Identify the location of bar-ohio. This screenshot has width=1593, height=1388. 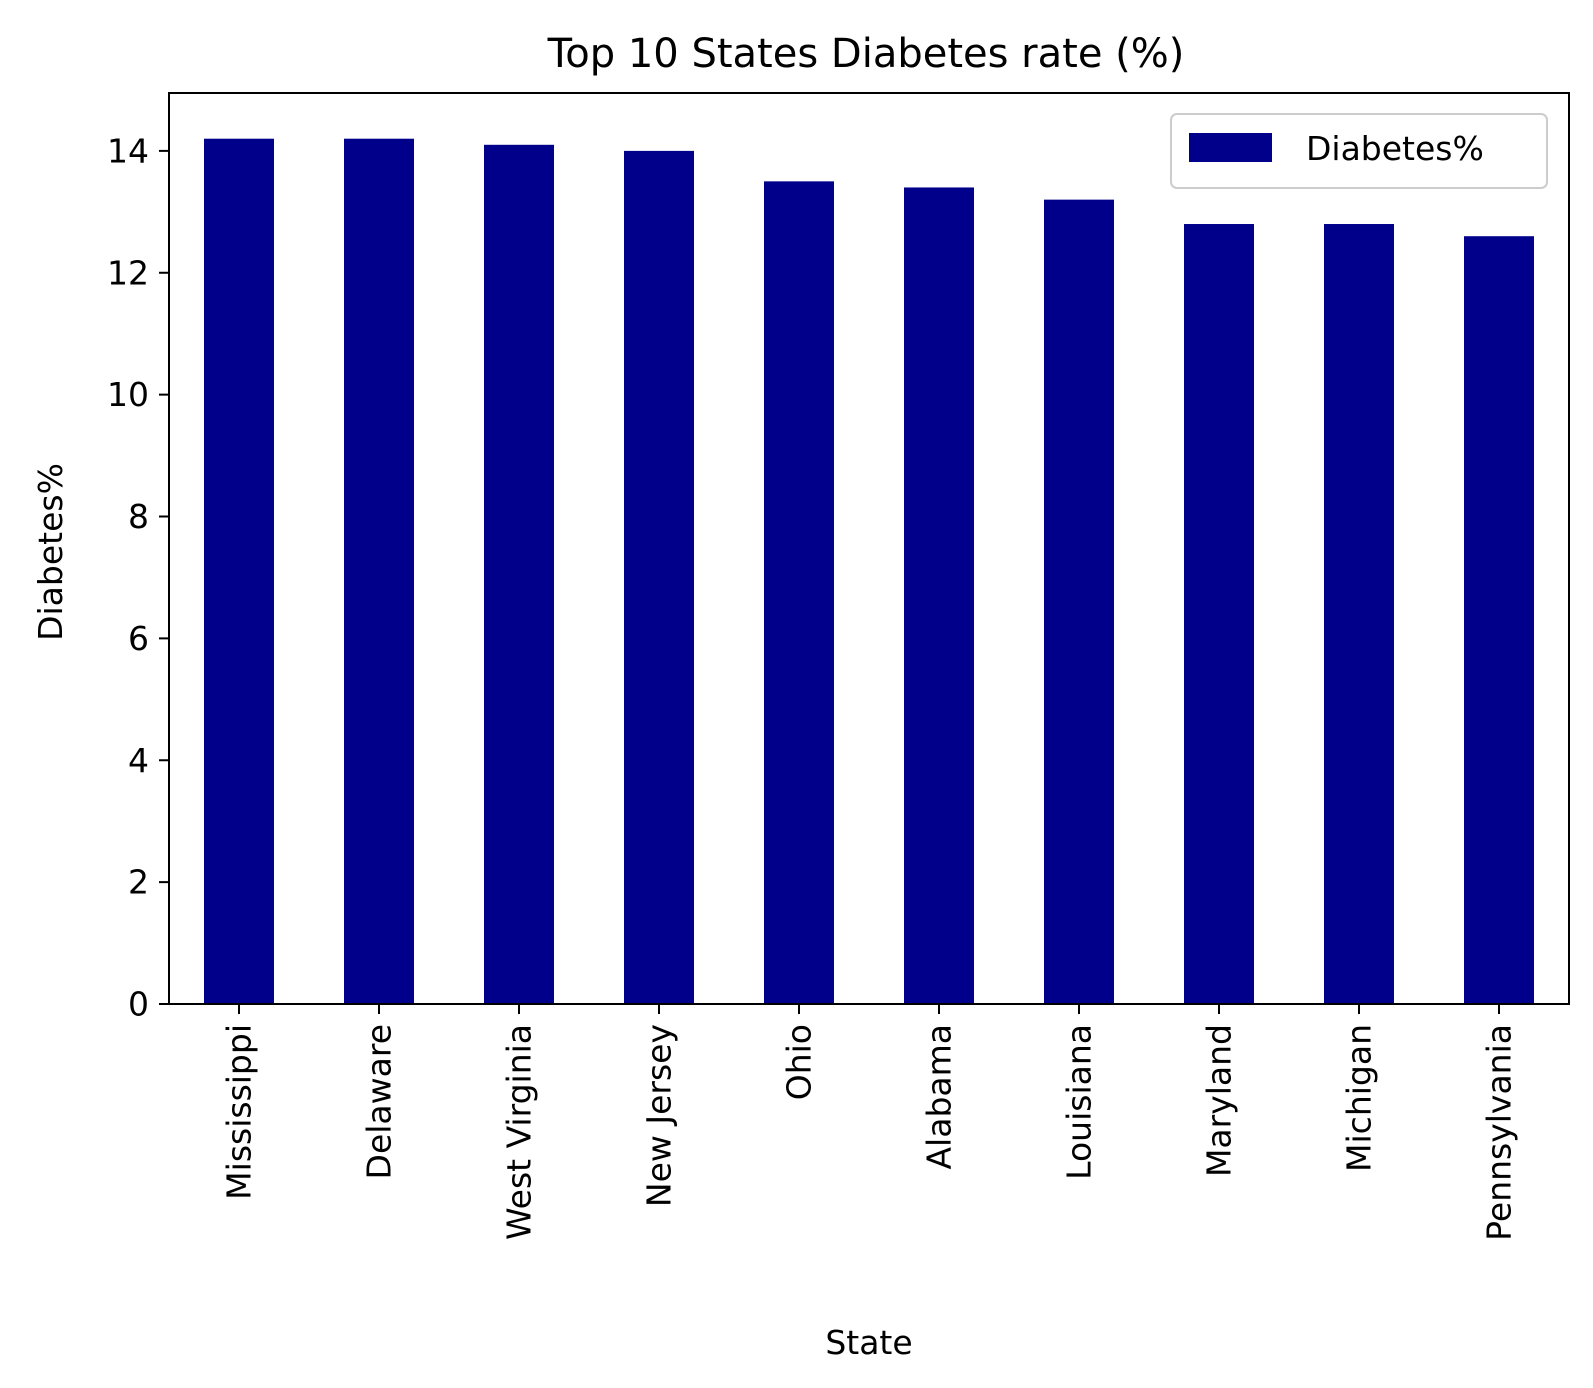
(799, 593).